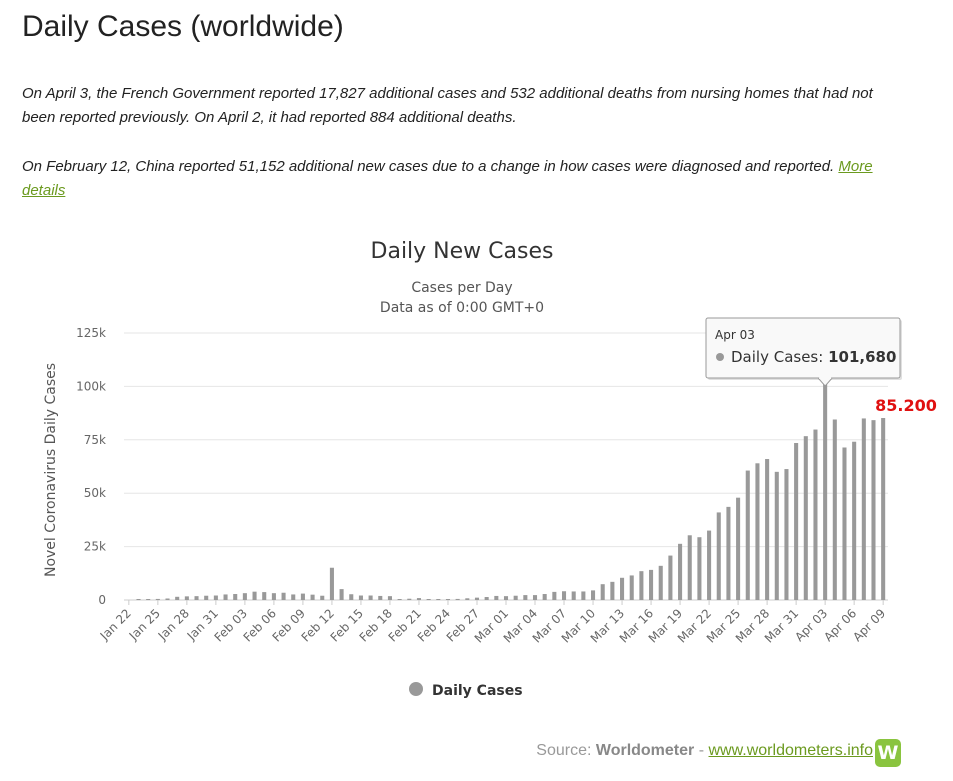 The image size is (953, 781). I want to click on tooltip-value: 101,680, so click(862, 357).